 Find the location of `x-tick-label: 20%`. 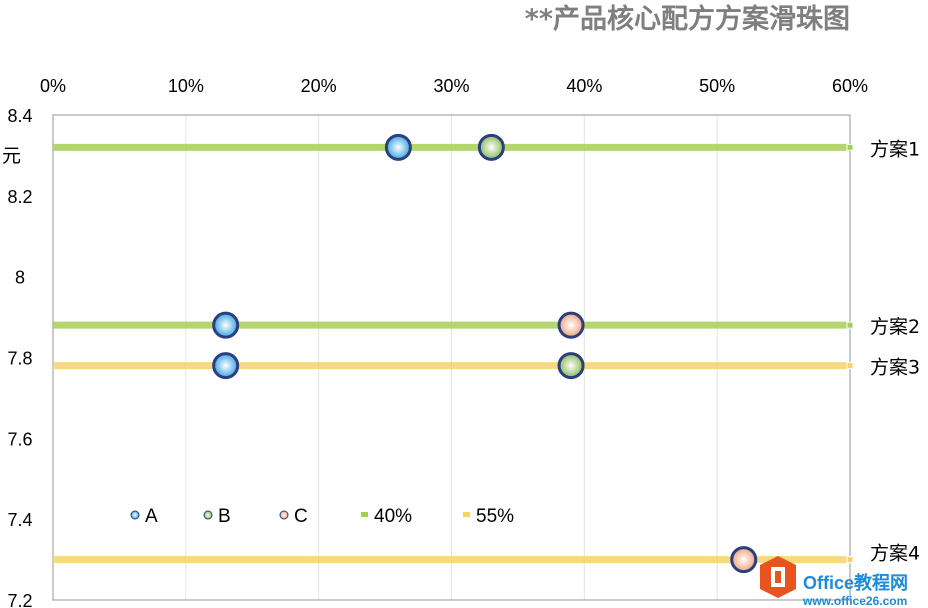

x-tick-label: 20% is located at coordinates (319, 86).